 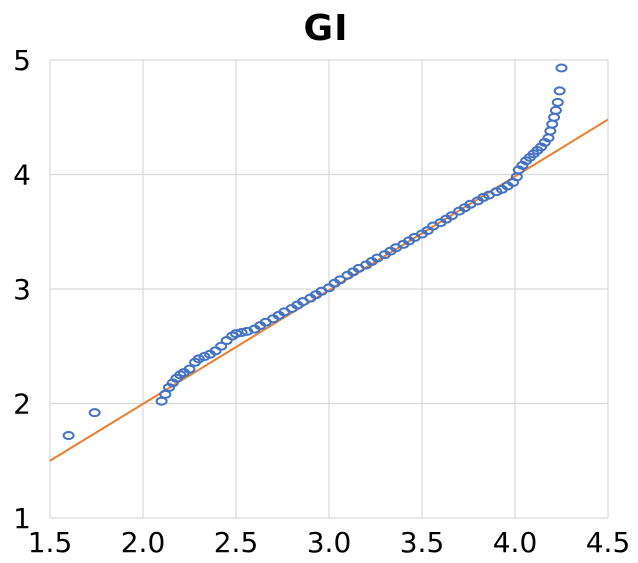 I want to click on x-tick-label: 3.0, so click(x=329, y=542).